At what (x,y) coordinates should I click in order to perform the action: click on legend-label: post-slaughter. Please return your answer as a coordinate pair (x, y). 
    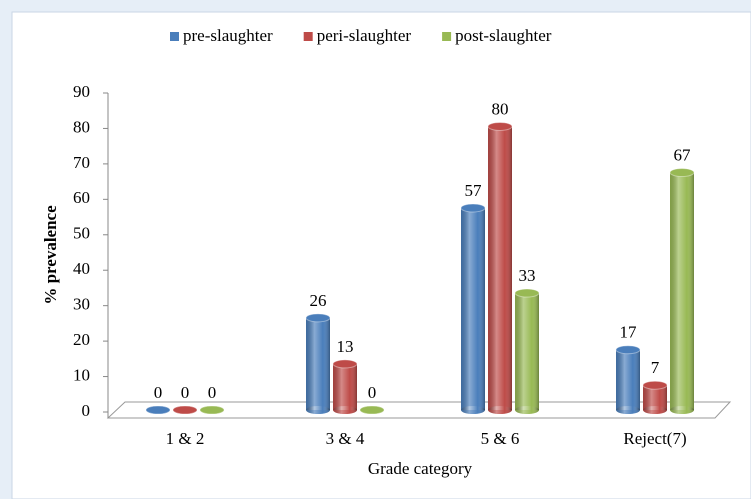
    Looking at the image, I should click on (503, 35).